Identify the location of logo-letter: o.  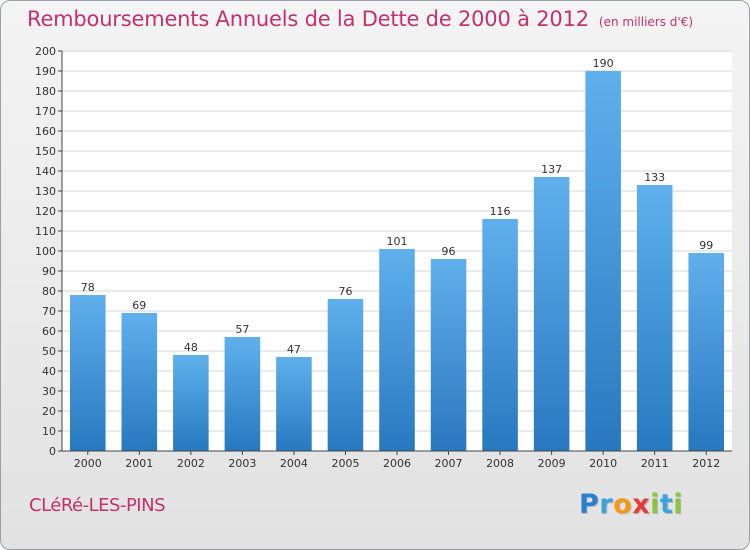
(623, 504).